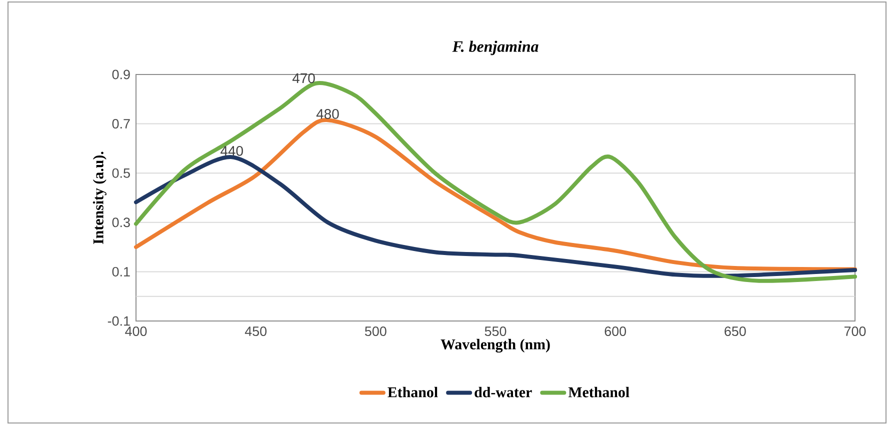 This screenshot has height=425, width=892. Describe the element at coordinates (303, 78) in the screenshot. I see `annotation: 470` at that location.